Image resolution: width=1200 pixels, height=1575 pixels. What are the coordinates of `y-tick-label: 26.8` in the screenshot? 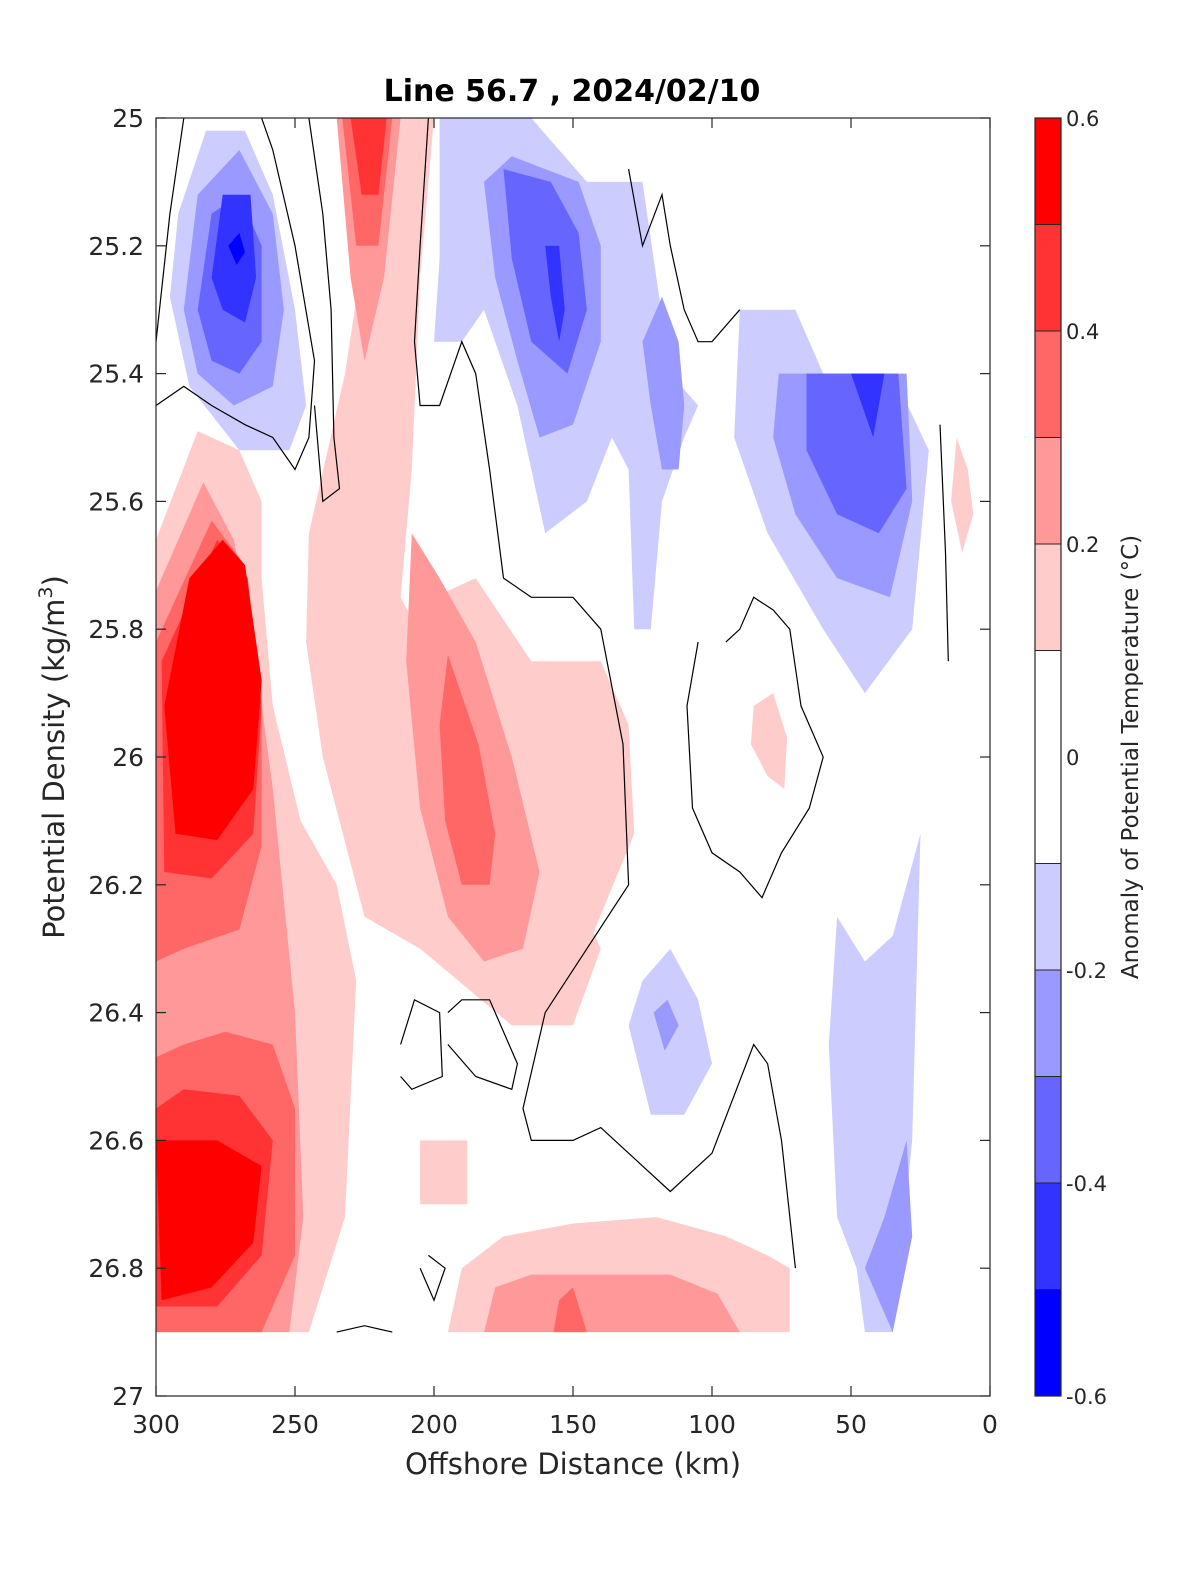 It's located at (116, 1268).